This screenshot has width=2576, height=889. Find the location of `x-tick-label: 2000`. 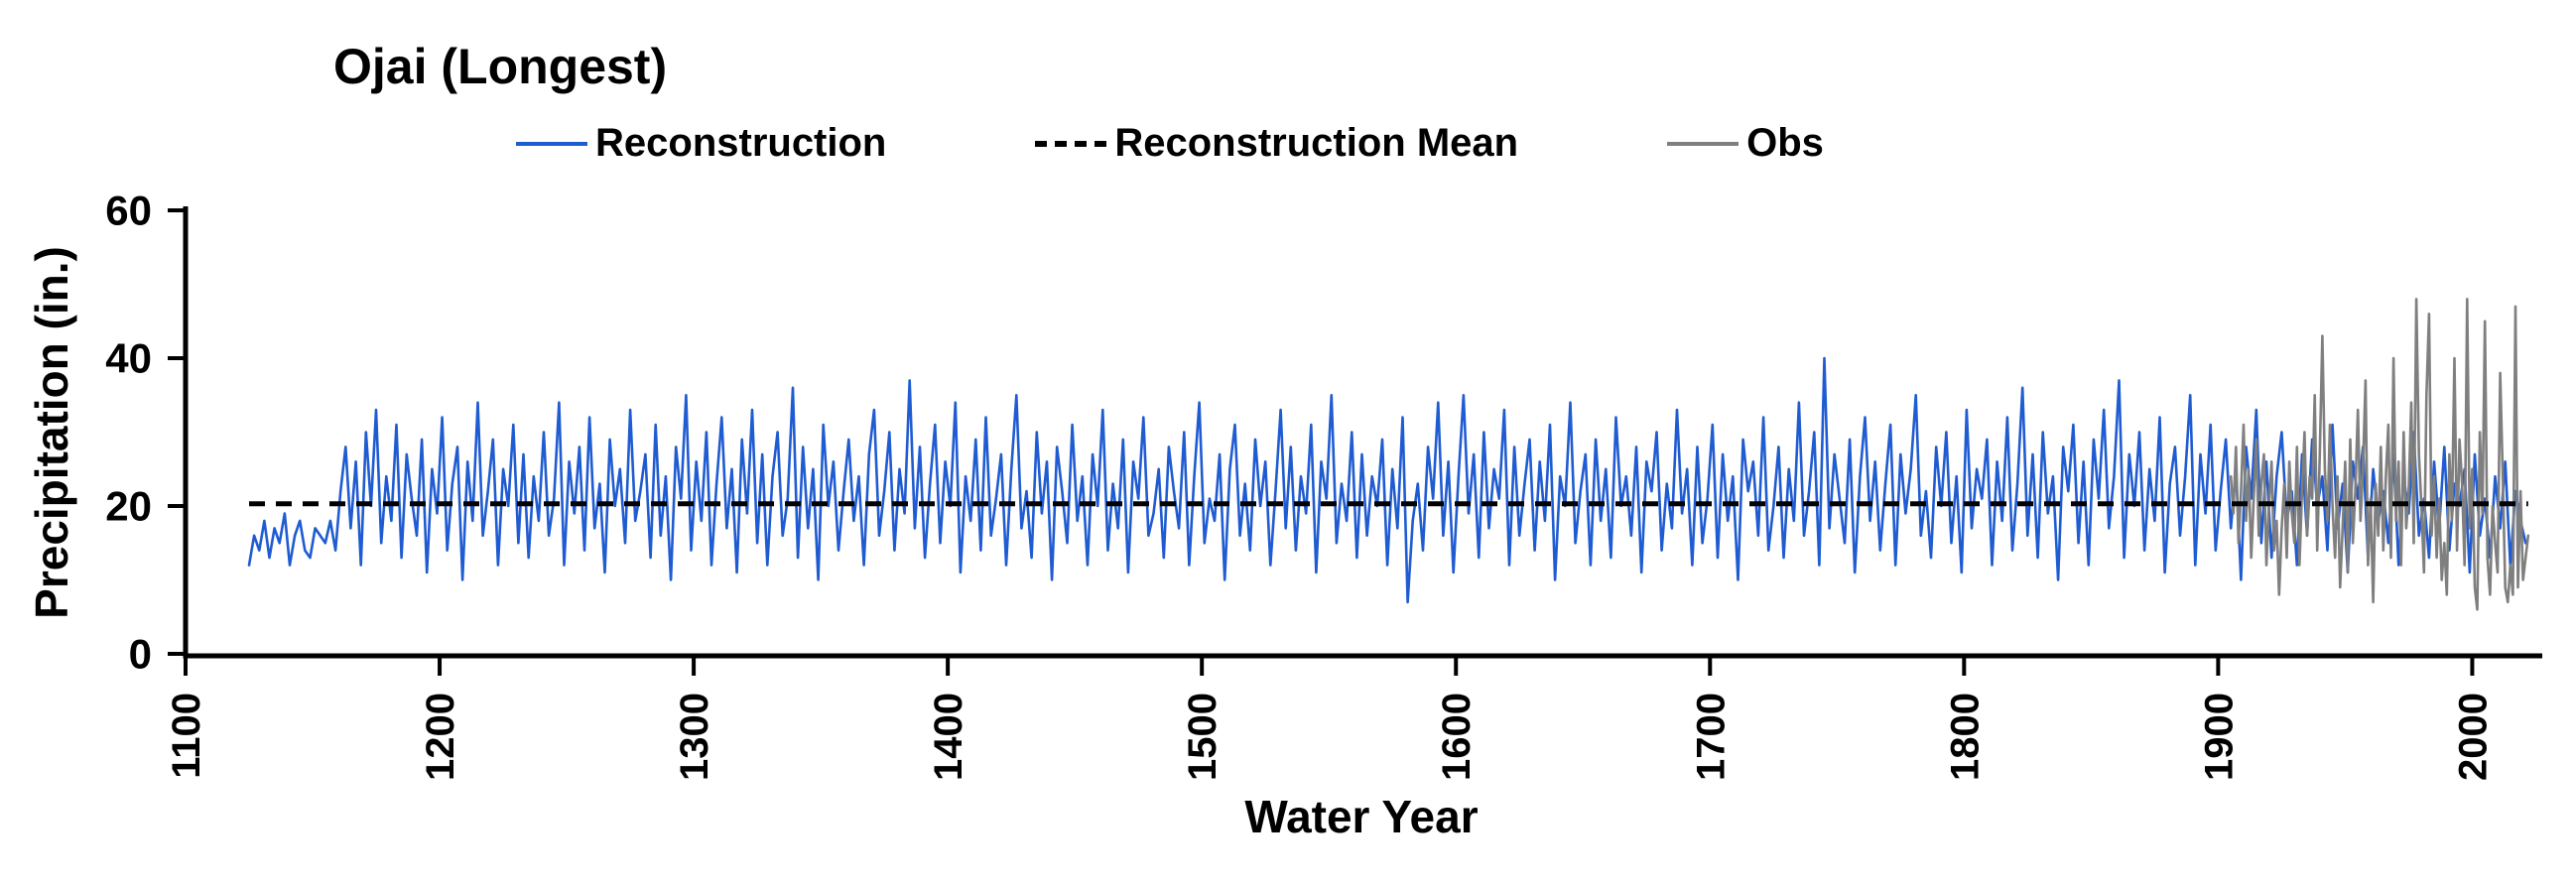

x-tick-label: 2000 is located at coordinates (2473, 737).